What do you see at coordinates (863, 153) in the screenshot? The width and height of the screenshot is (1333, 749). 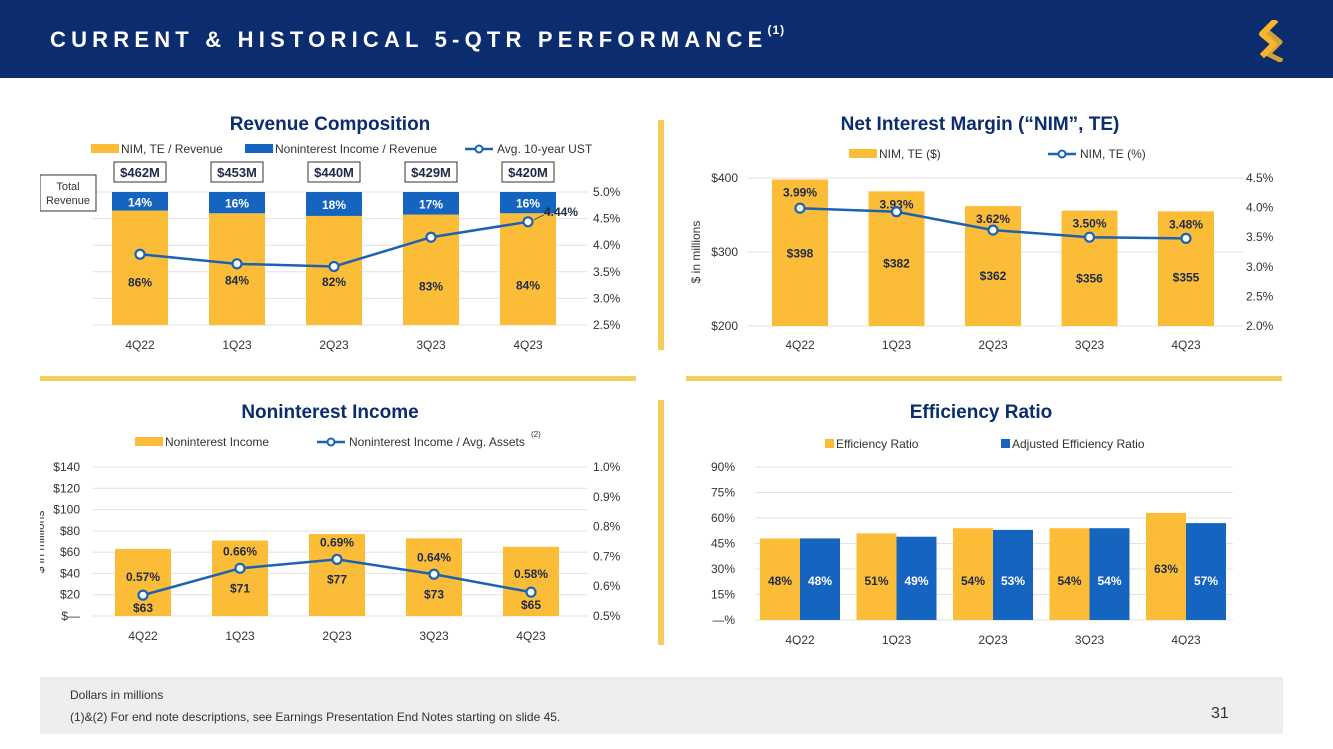 I see `legend-nim-dollars-swatch` at bounding box center [863, 153].